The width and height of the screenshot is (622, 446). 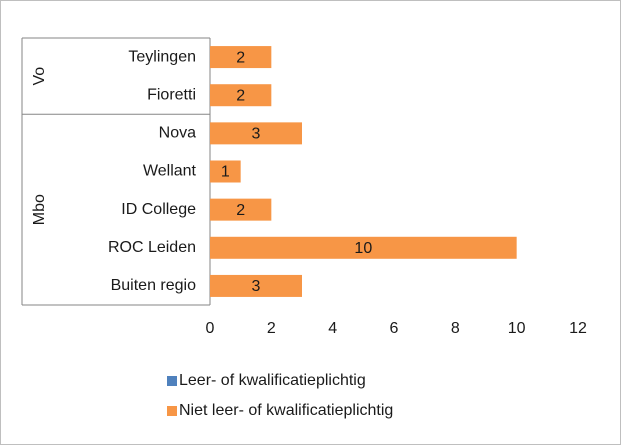 I want to click on group-label: Mbo, so click(x=39, y=209).